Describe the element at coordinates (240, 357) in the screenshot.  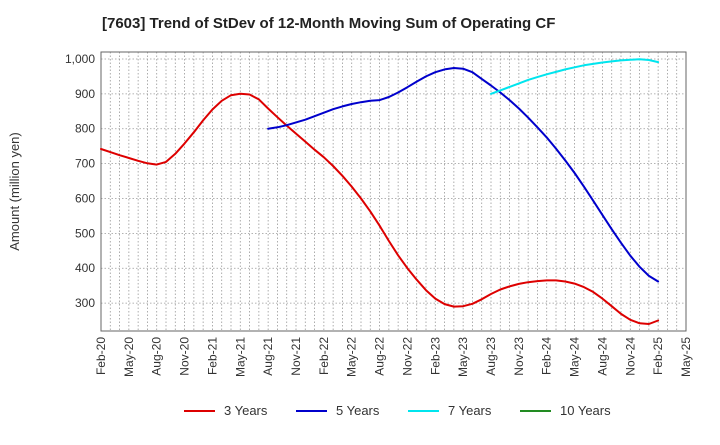
I see `x-tick-label: May-21` at that location.